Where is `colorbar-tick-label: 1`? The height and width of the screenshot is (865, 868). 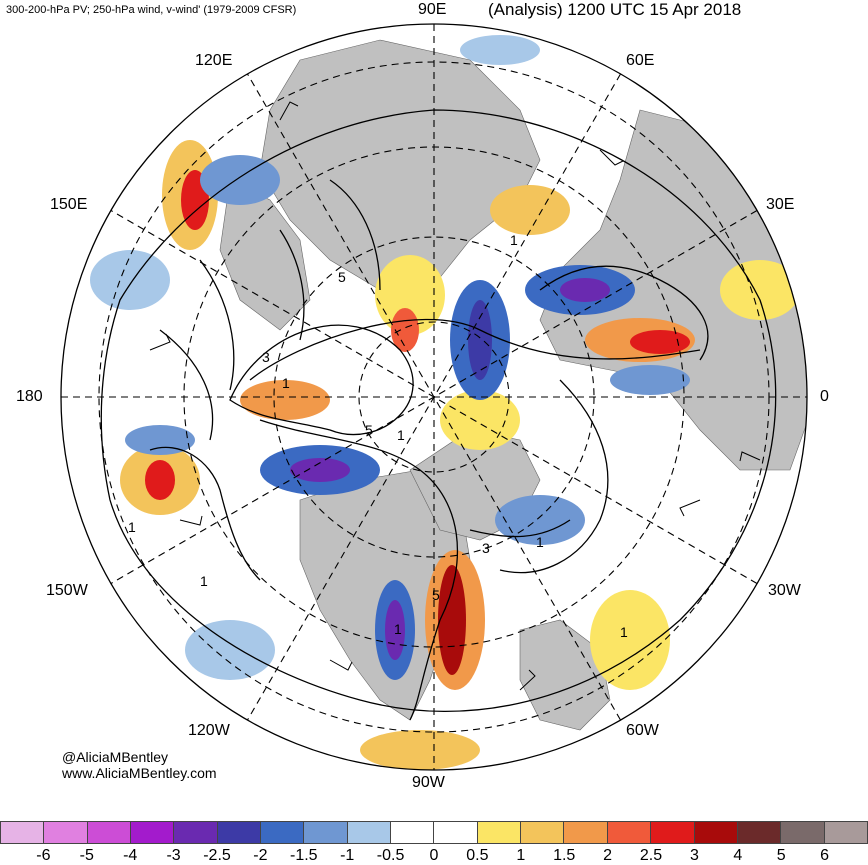
colorbar-tick-label: 1 is located at coordinates (521, 855).